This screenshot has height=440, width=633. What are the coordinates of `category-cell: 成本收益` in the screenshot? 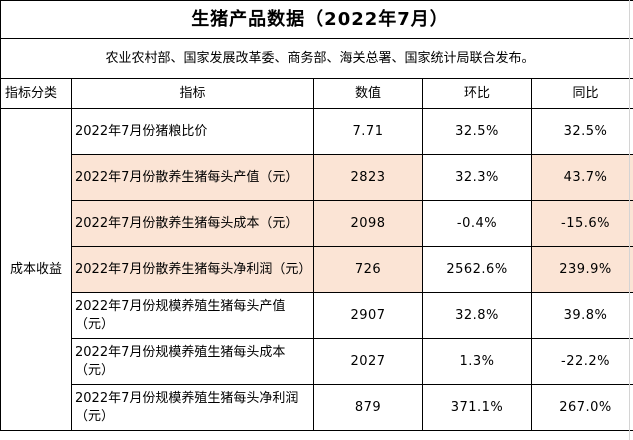 It's located at (36, 269).